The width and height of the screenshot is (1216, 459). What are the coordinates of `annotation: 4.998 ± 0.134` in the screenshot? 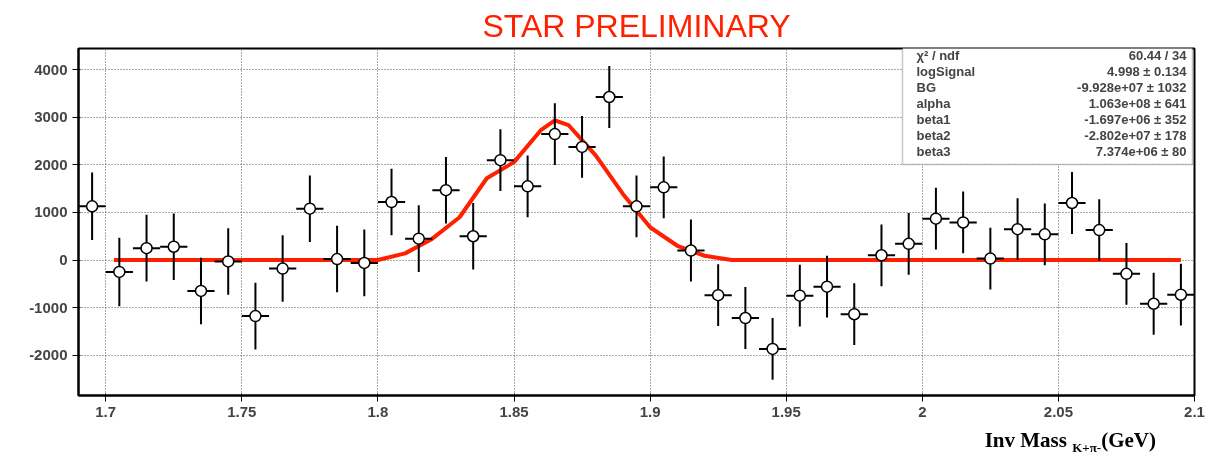 It's located at (1147, 71).